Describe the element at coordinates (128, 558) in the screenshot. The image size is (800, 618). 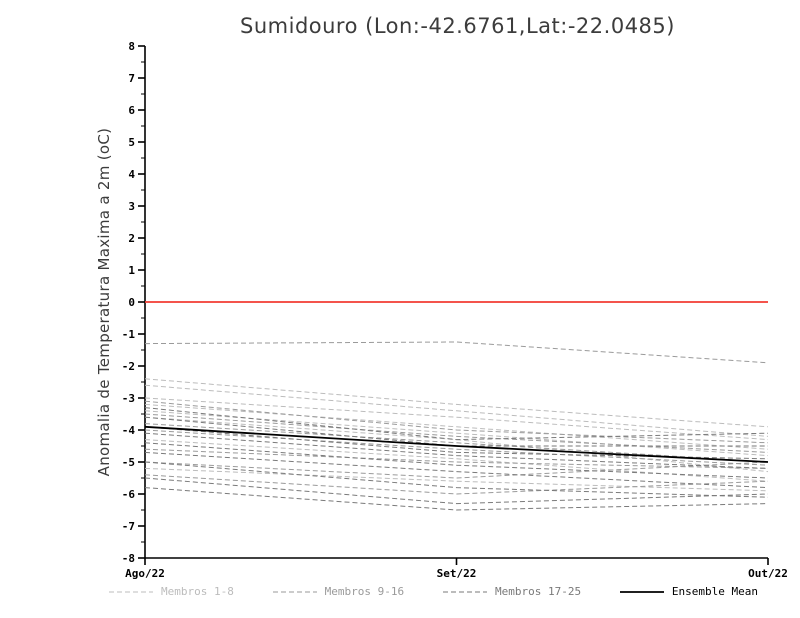
I see `svg-text: -8` at that location.